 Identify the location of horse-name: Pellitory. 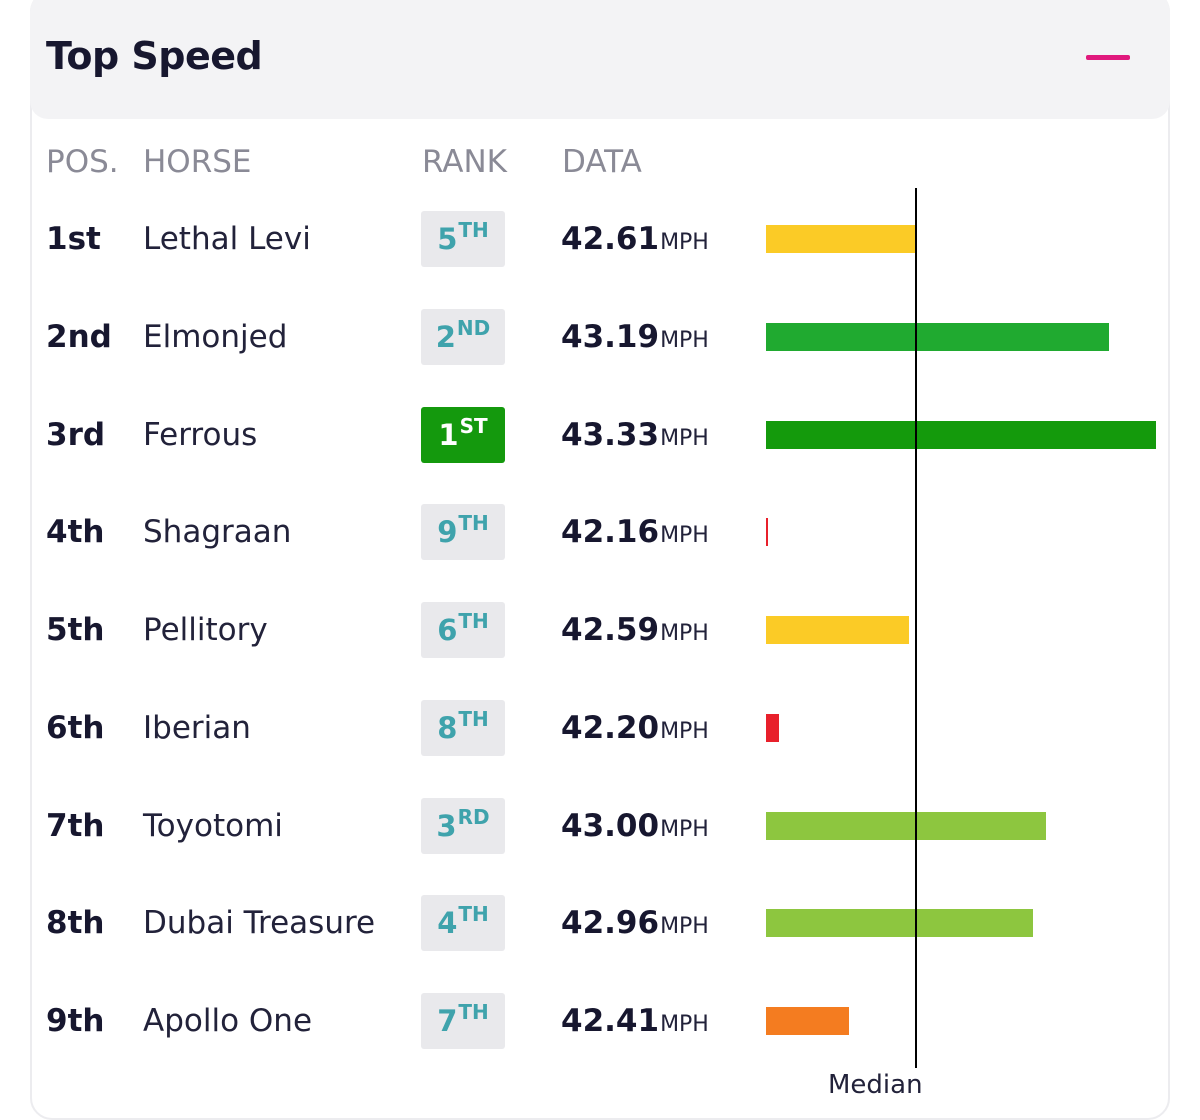
(205, 630).